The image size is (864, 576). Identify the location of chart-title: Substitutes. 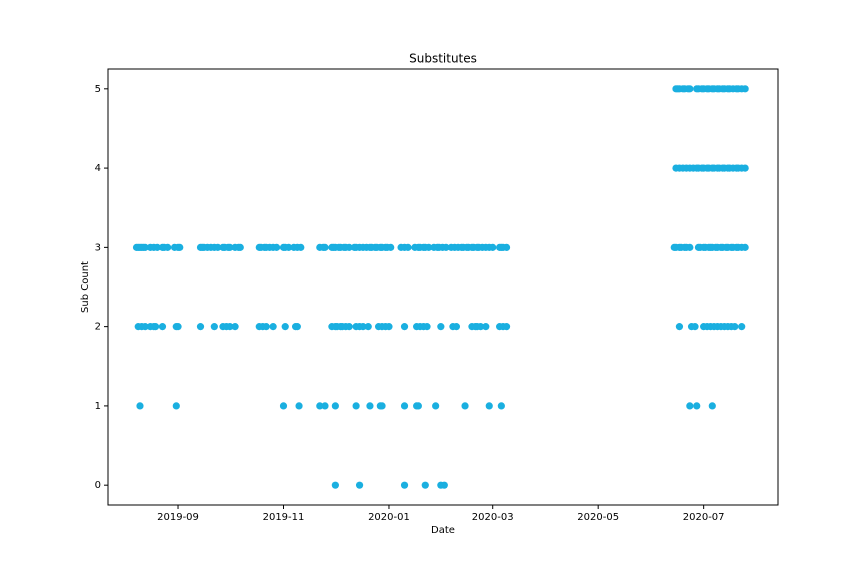
(443, 59).